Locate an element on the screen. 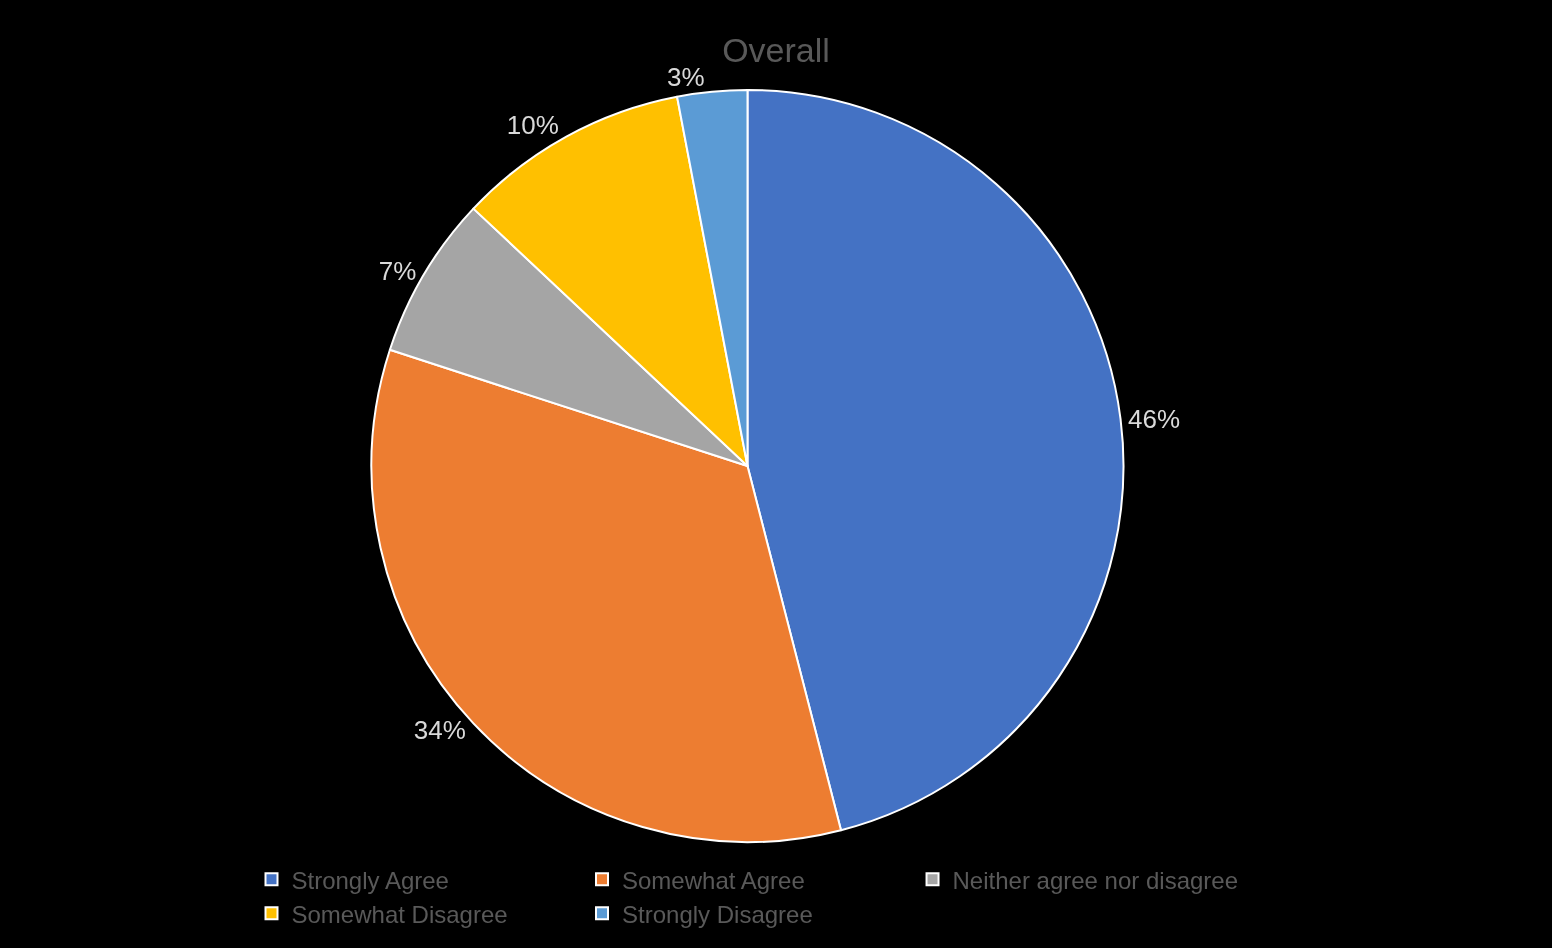 The width and height of the screenshot is (1552, 948). data-label: 10% is located at coordinates (532, 124).